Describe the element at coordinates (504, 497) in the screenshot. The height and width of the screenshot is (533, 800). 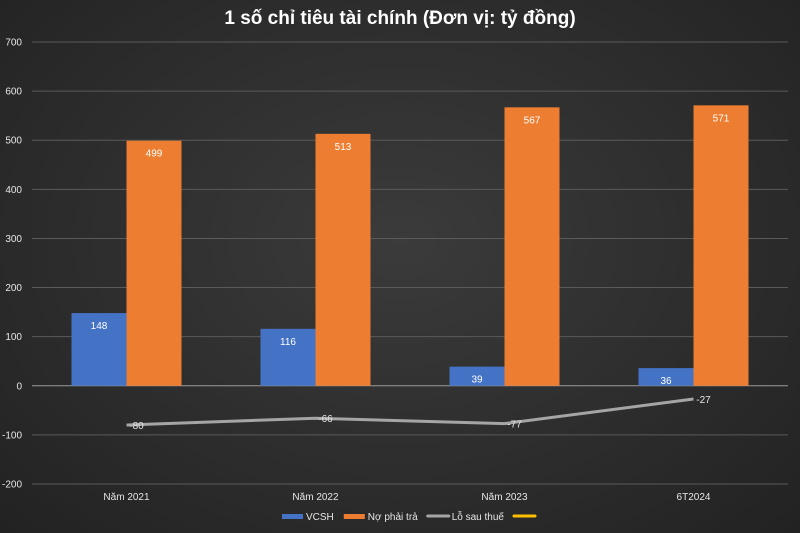
I see `x-category-label: Năm 2023` at that location.